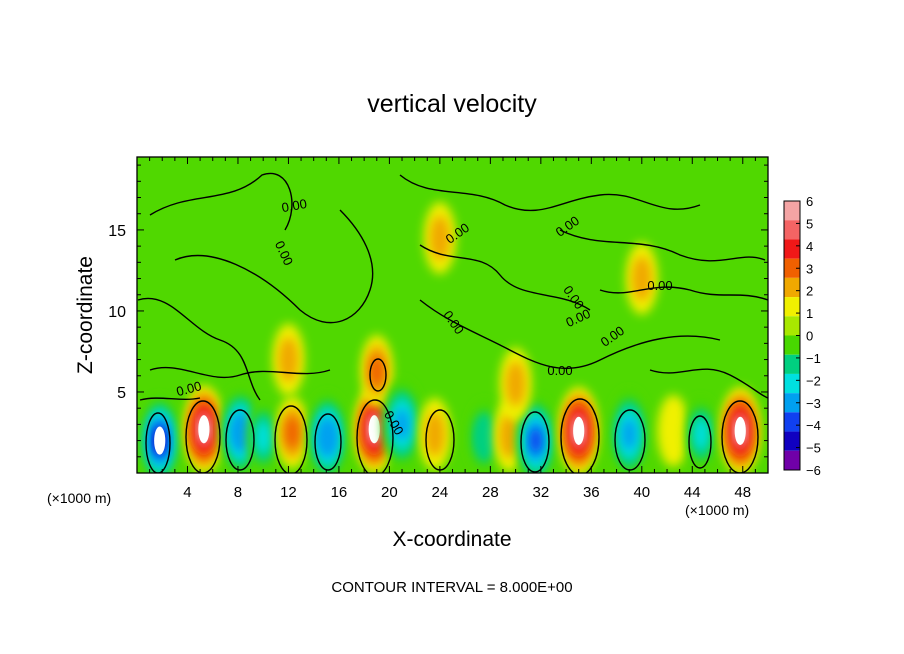 This screenshot has height=654, width=904. Describe the element at coordinates (813, 448) in the screenshot. I see `colorbar-tick-label: −5` at that location.